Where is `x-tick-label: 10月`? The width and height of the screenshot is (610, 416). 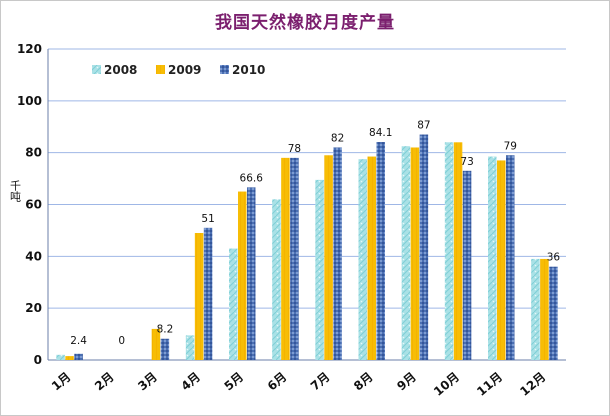 x-tick-label: 10月 is located at coordinates (446, 384).